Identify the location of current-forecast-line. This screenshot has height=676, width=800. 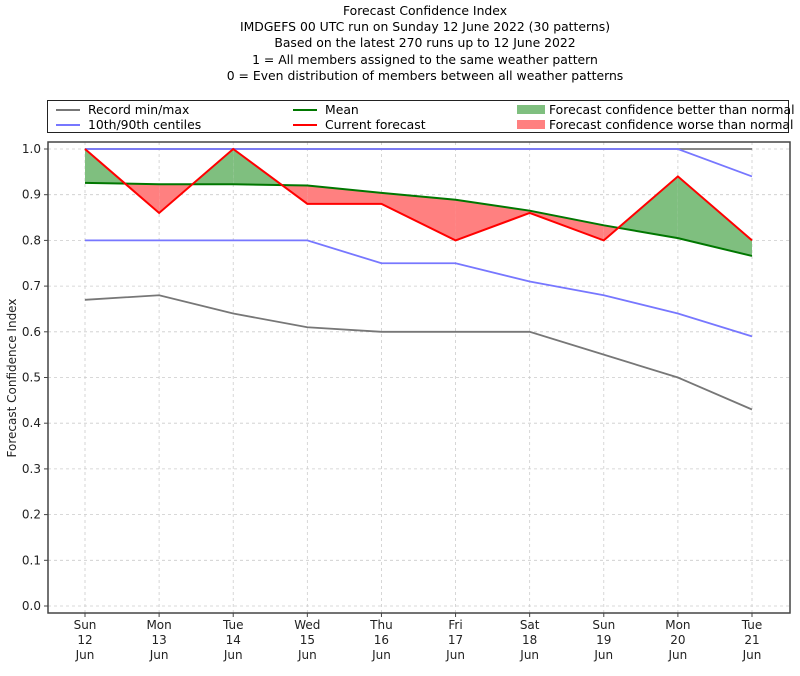
(418, 194).